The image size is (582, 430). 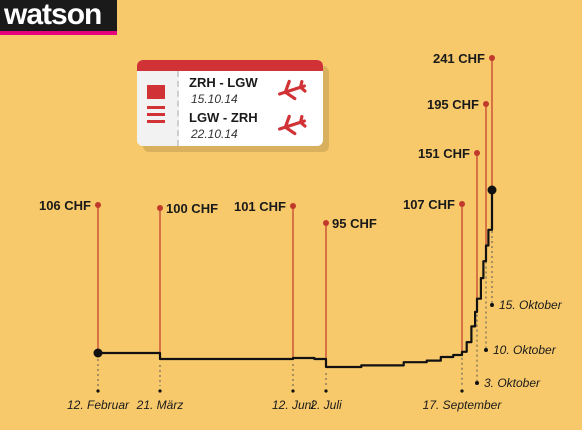 What do you see at coordinates (453, 104) in the screenshot?
I see `price-label: 195 CHF` at bounding box center [453, 104].